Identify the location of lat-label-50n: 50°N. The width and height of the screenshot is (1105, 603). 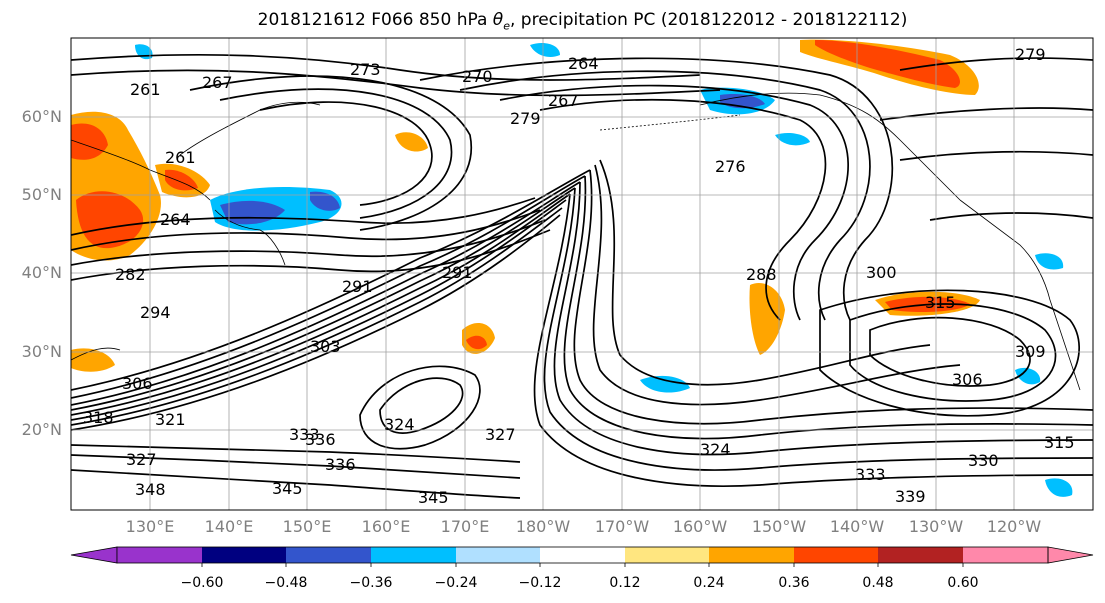
(41, 194).